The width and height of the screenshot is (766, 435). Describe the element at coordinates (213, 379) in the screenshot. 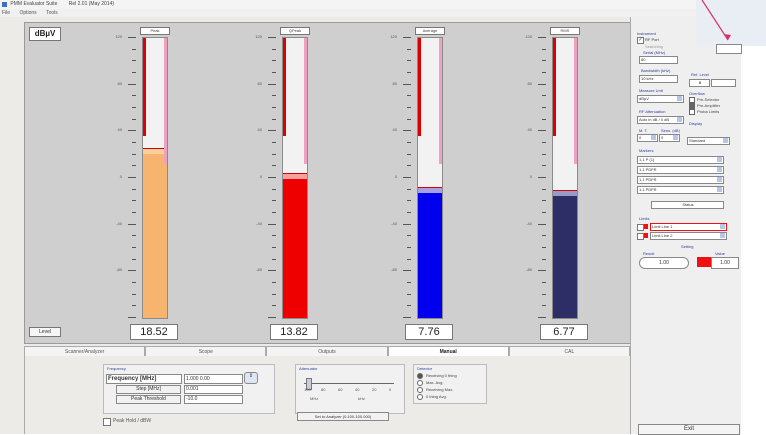

I see `frequency-input: 1.000 0.00` at that location.